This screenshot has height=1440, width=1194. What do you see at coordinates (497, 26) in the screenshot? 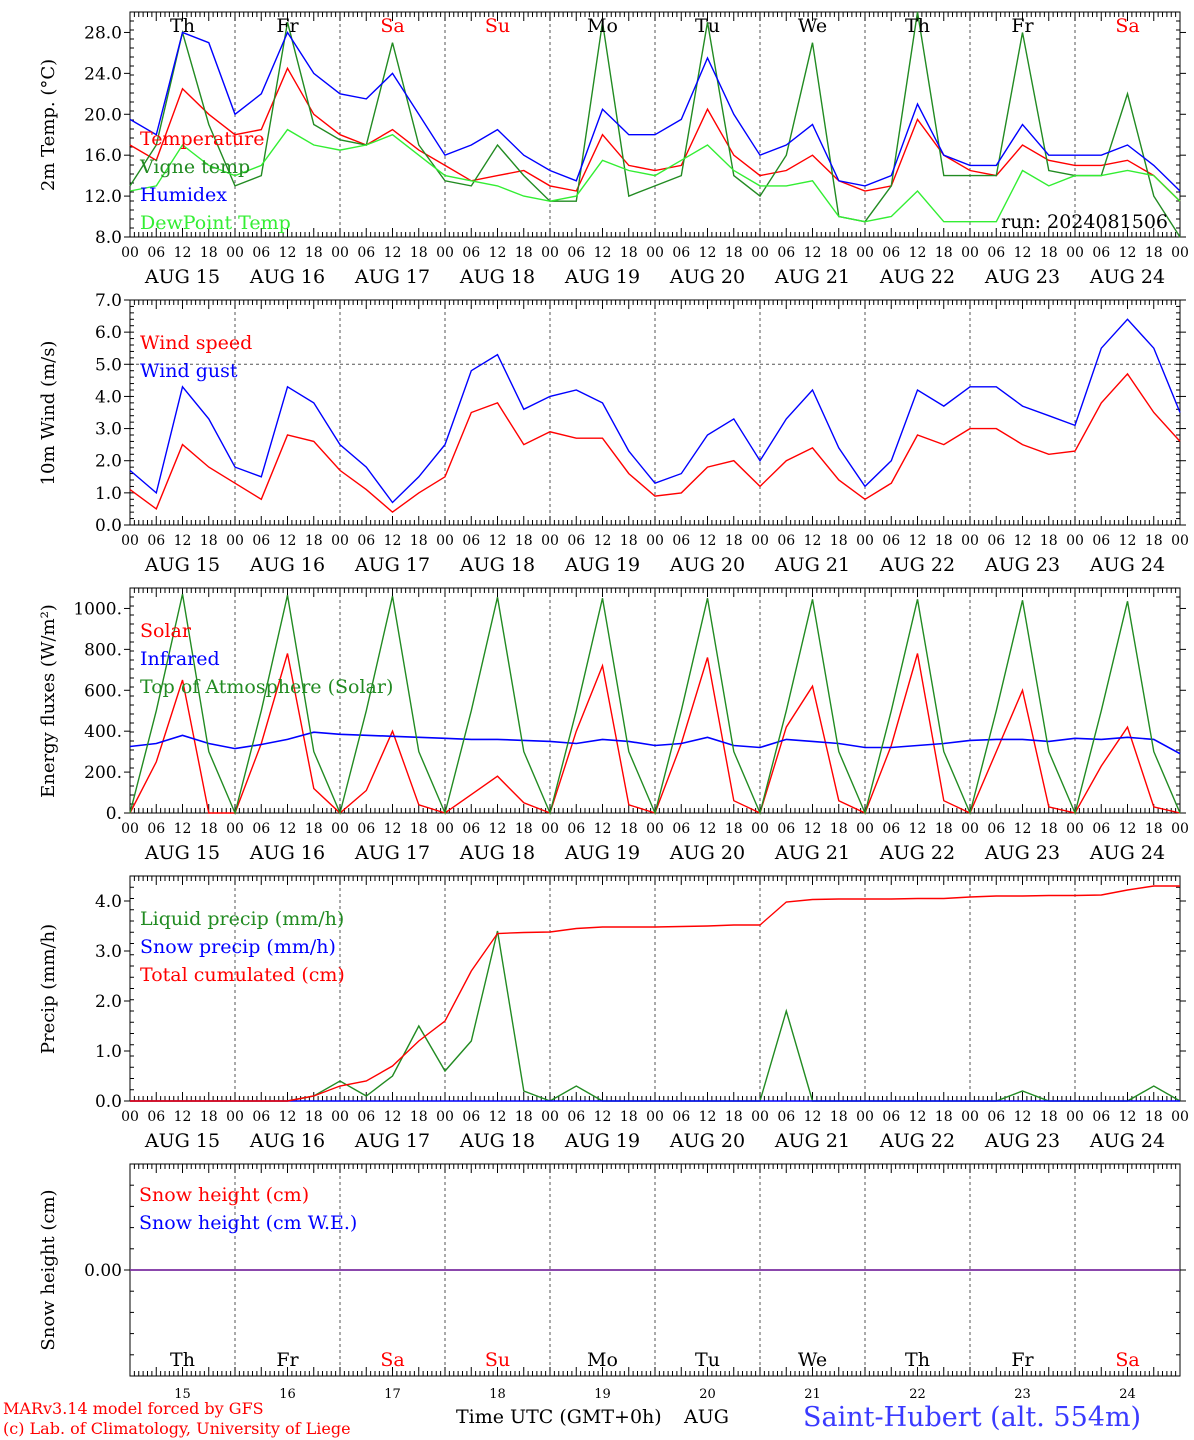
I see `weekday-label: Su` at bounding box center [497, 26].